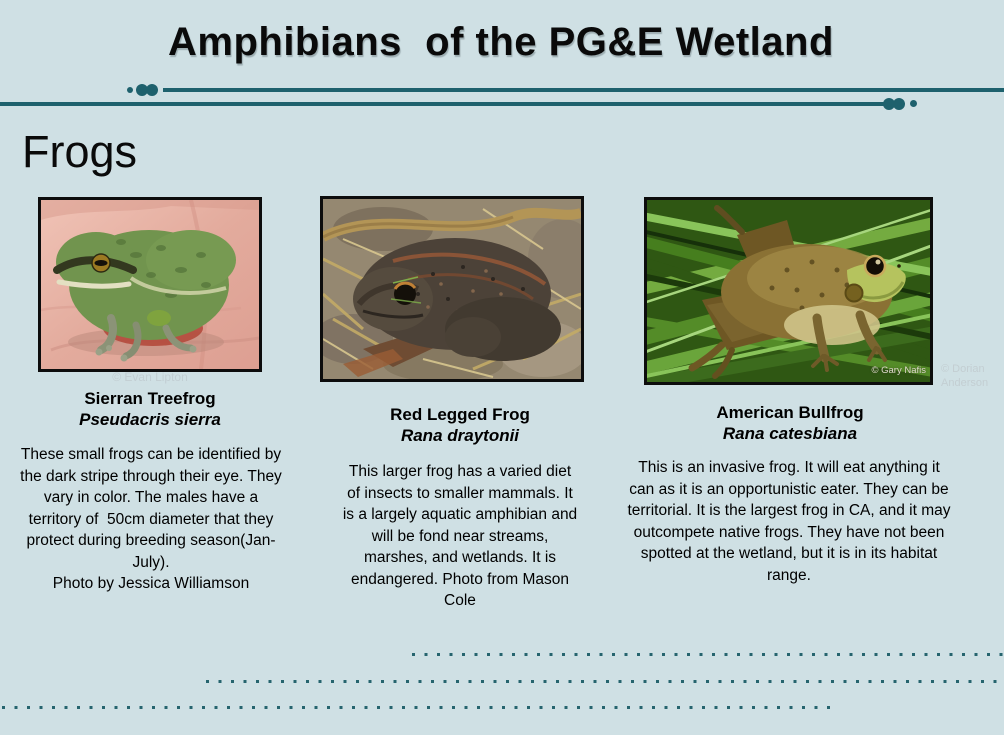  I want to click on scientific-name: Rana draytonii, so click(460, 436).